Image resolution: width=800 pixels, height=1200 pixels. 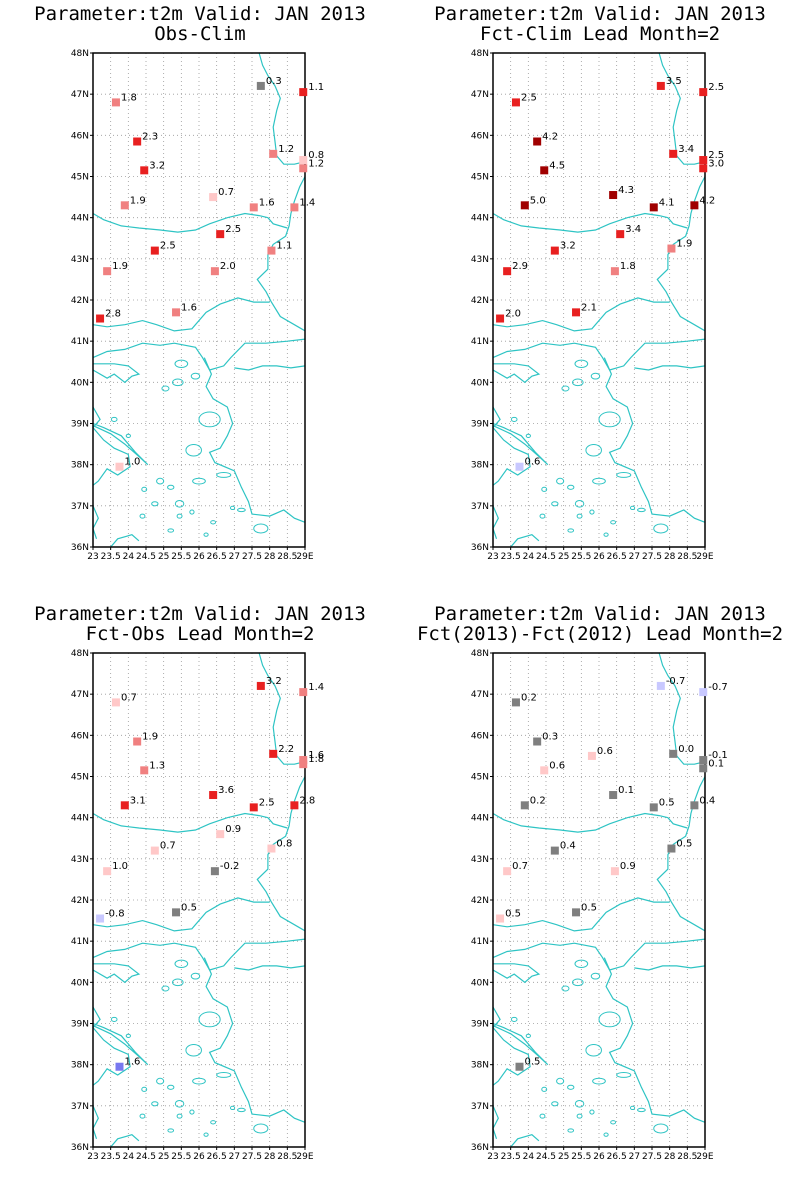 I want to click on lon-tick-label: 28, so click(x=270, y=557).